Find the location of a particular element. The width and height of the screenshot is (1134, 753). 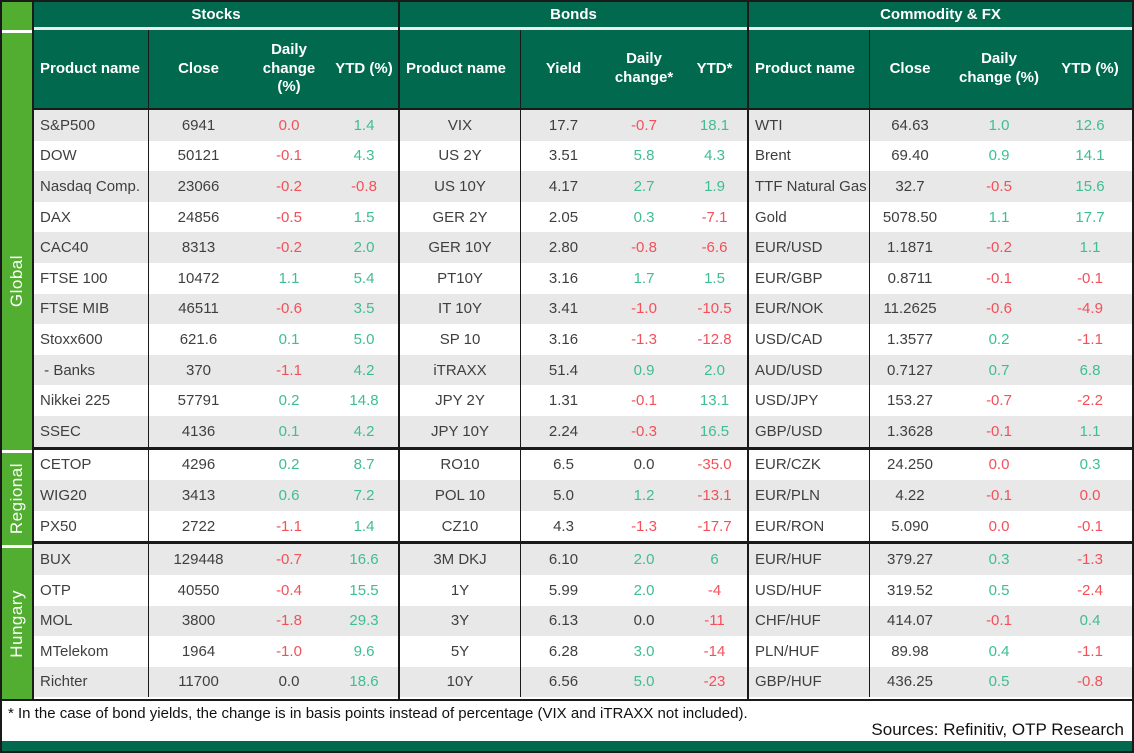

ytd-cell: 1.4 is located at coordinates (364, 125).